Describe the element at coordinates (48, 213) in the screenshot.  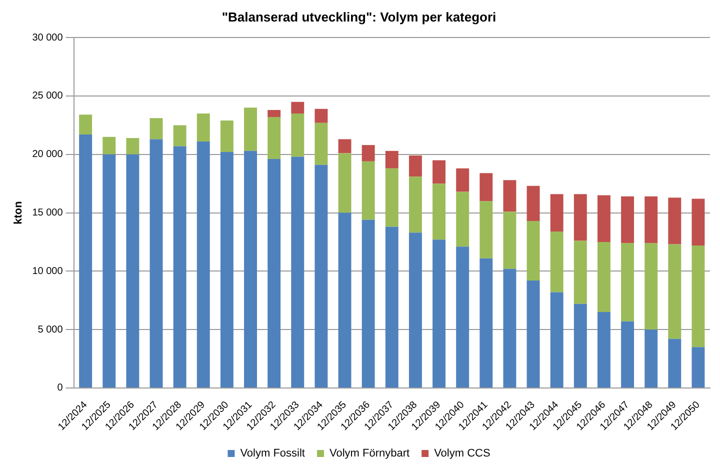
I see `y-tick-label: 15 000` at that location.